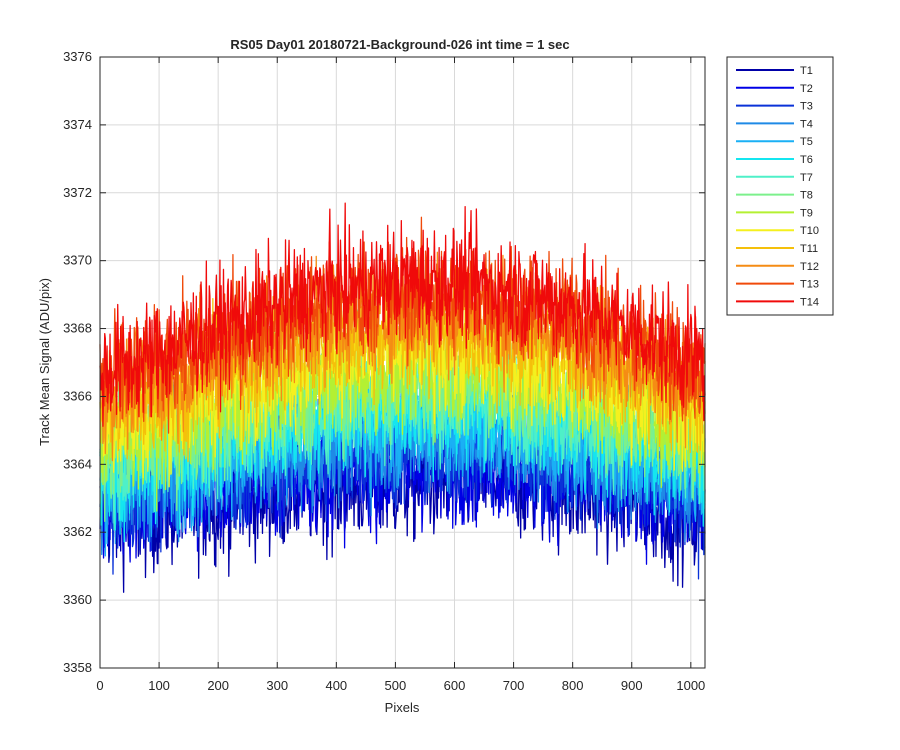  Describe the element at coordinates (77, 328) in the screenshot. I see `y-tick-label: 3368` at that location.